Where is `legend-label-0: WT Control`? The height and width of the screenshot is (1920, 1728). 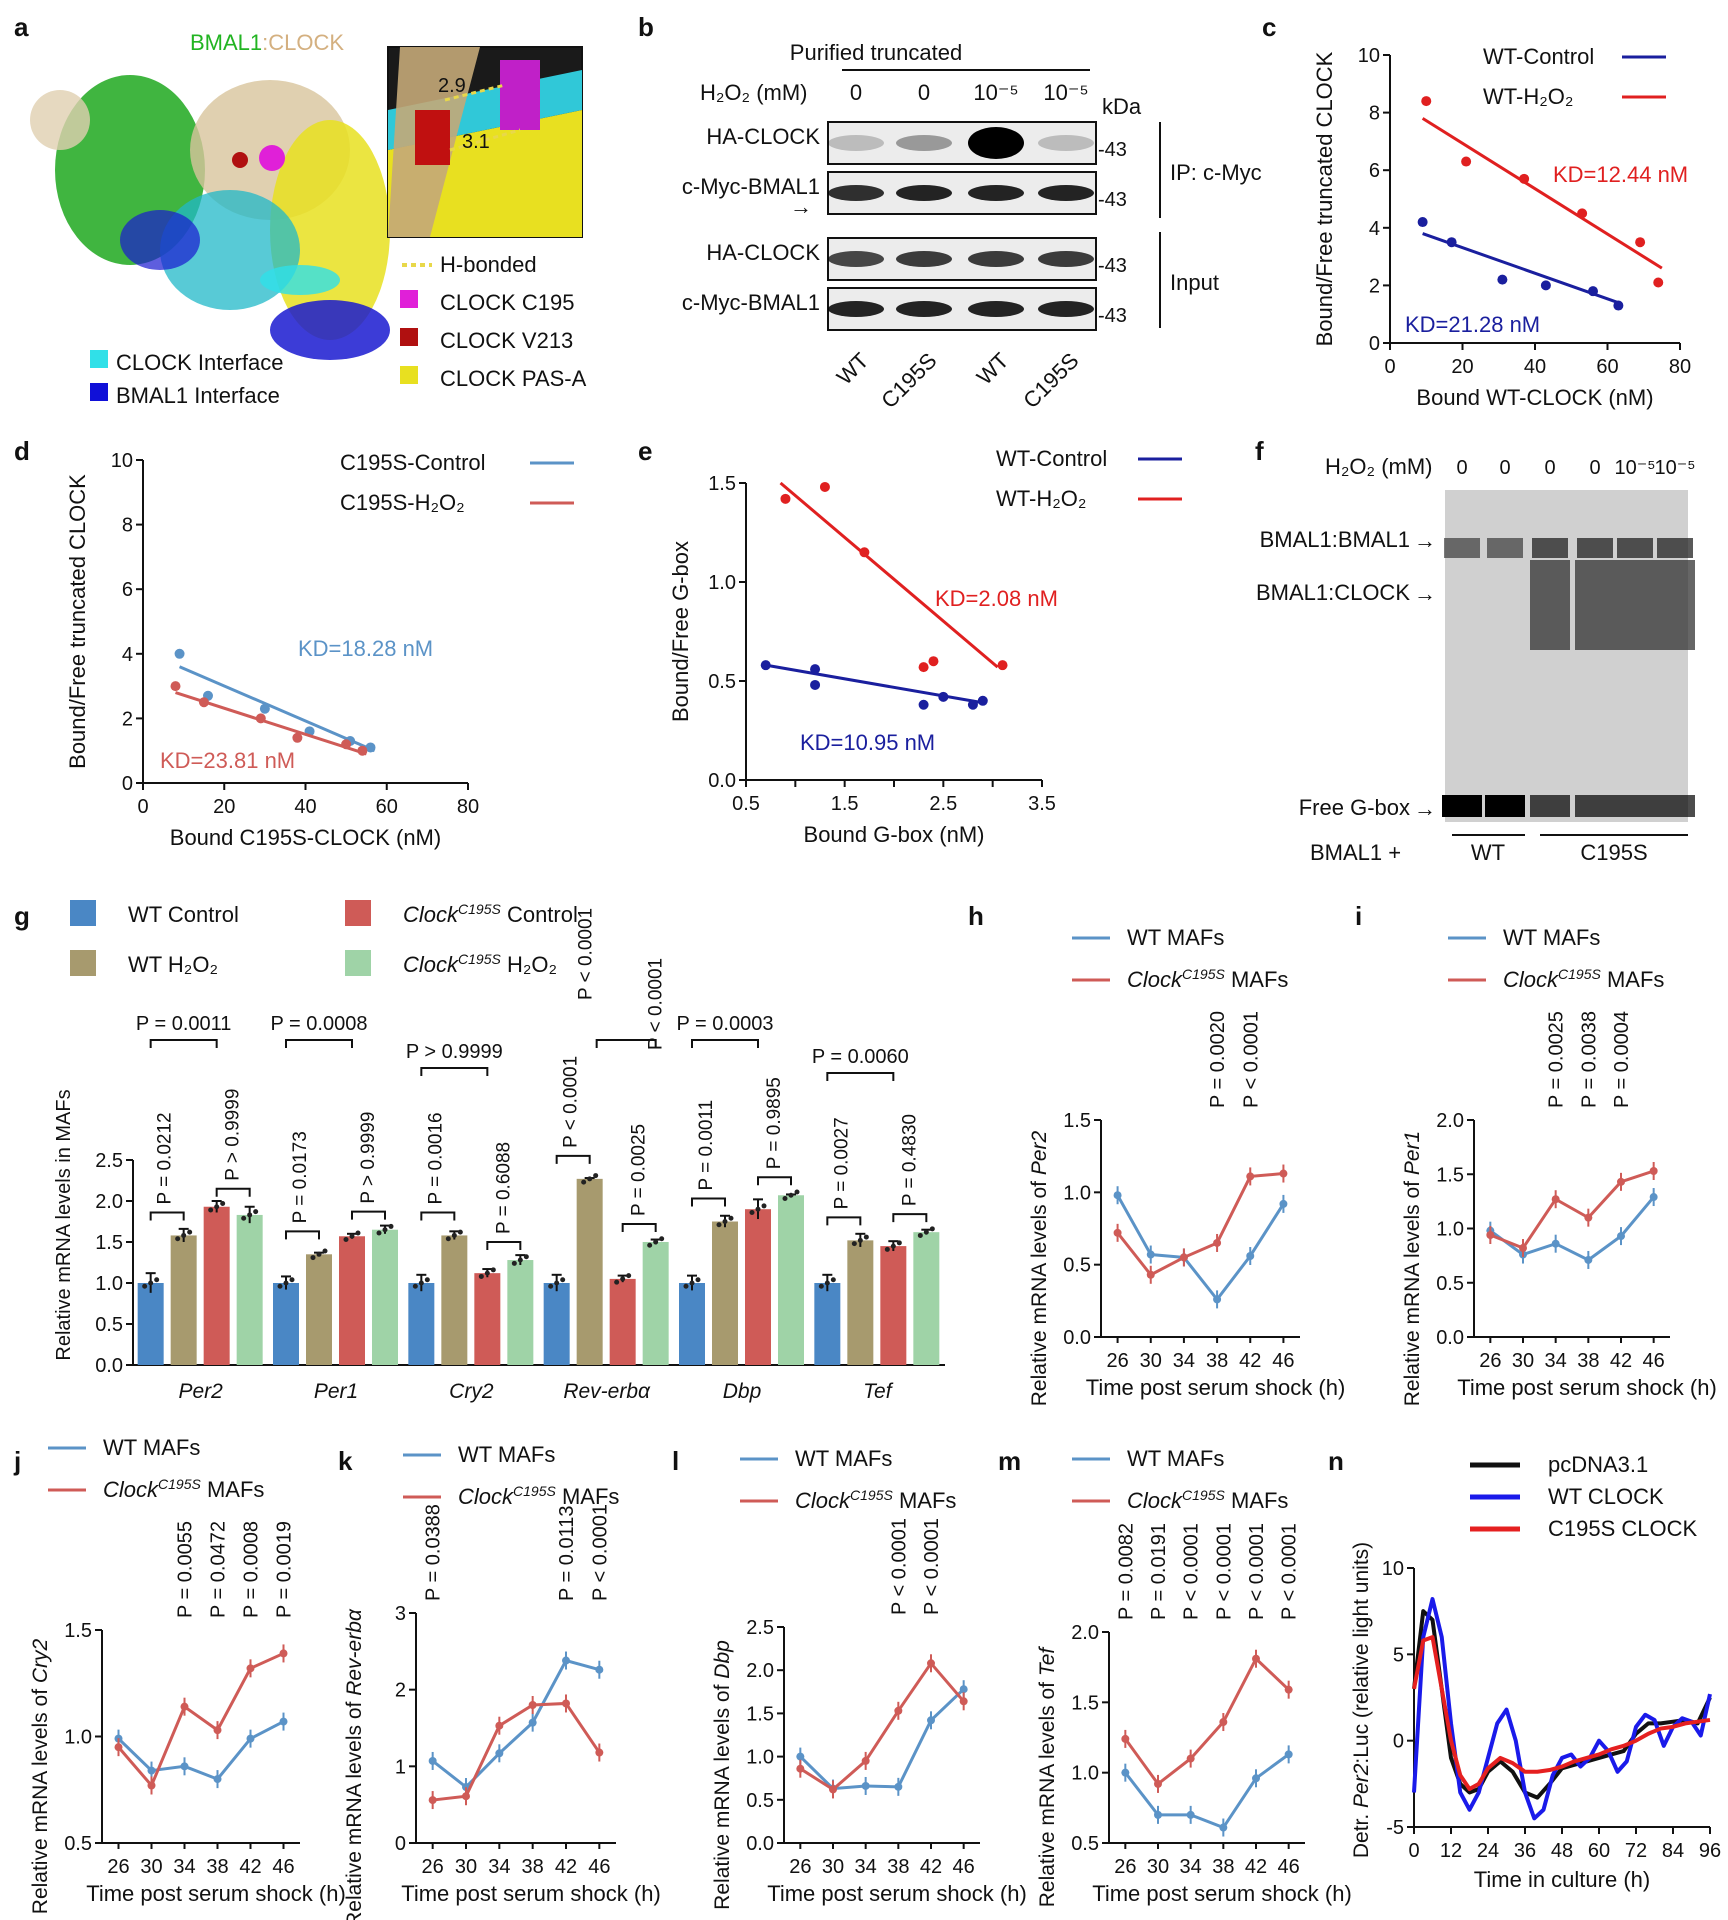 legend-label-0: WT Control is located at coordinates (183, 914).